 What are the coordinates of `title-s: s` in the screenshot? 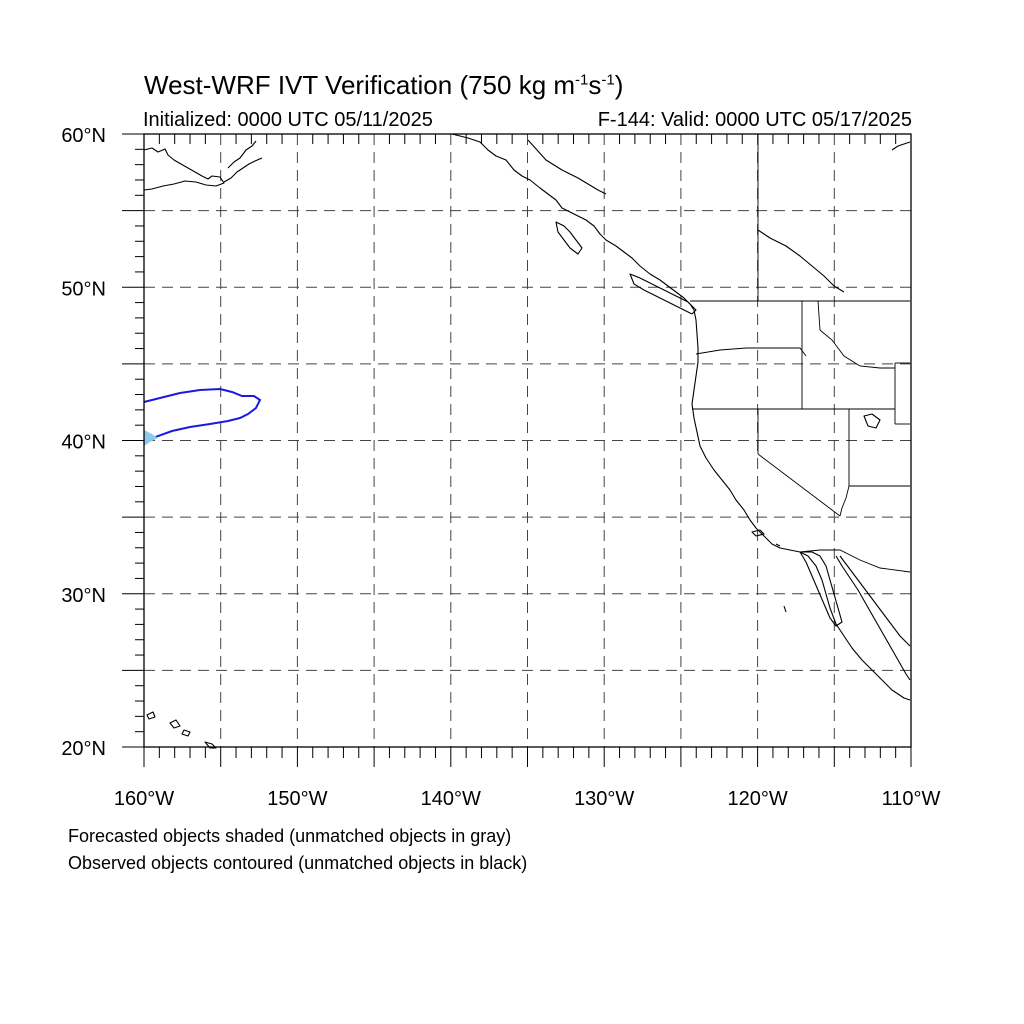 It's located at (595, 85).